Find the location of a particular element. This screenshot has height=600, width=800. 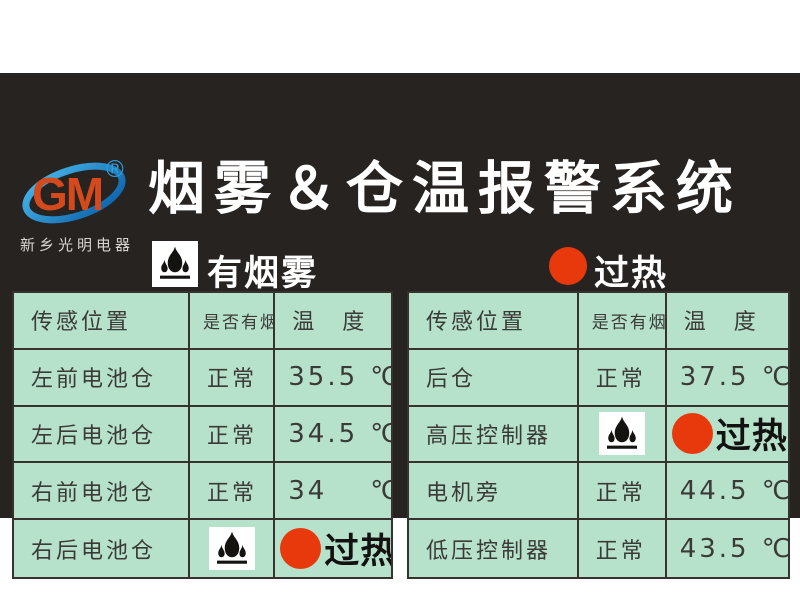

page-title: 烟雾＆仓温报警系统 is located at coordinates (445, 189).